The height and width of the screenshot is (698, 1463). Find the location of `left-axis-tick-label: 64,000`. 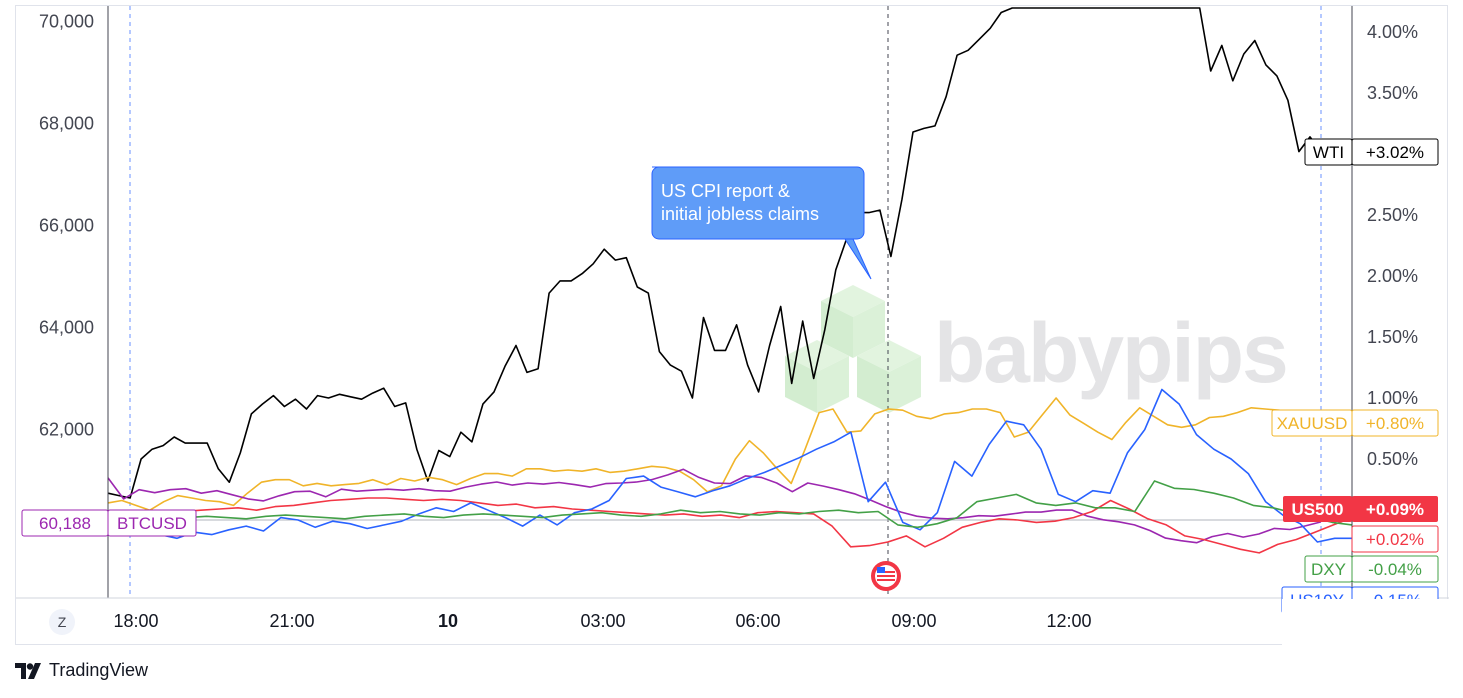

left-axis-tick-label: 64,000 is located at coordinates (66, 328).